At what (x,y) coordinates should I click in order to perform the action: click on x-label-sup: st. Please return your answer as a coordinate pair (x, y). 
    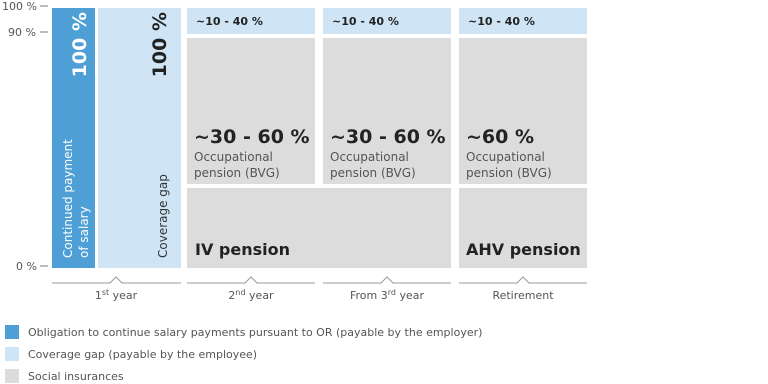
    Looking at the image, I should click on (105, 292).